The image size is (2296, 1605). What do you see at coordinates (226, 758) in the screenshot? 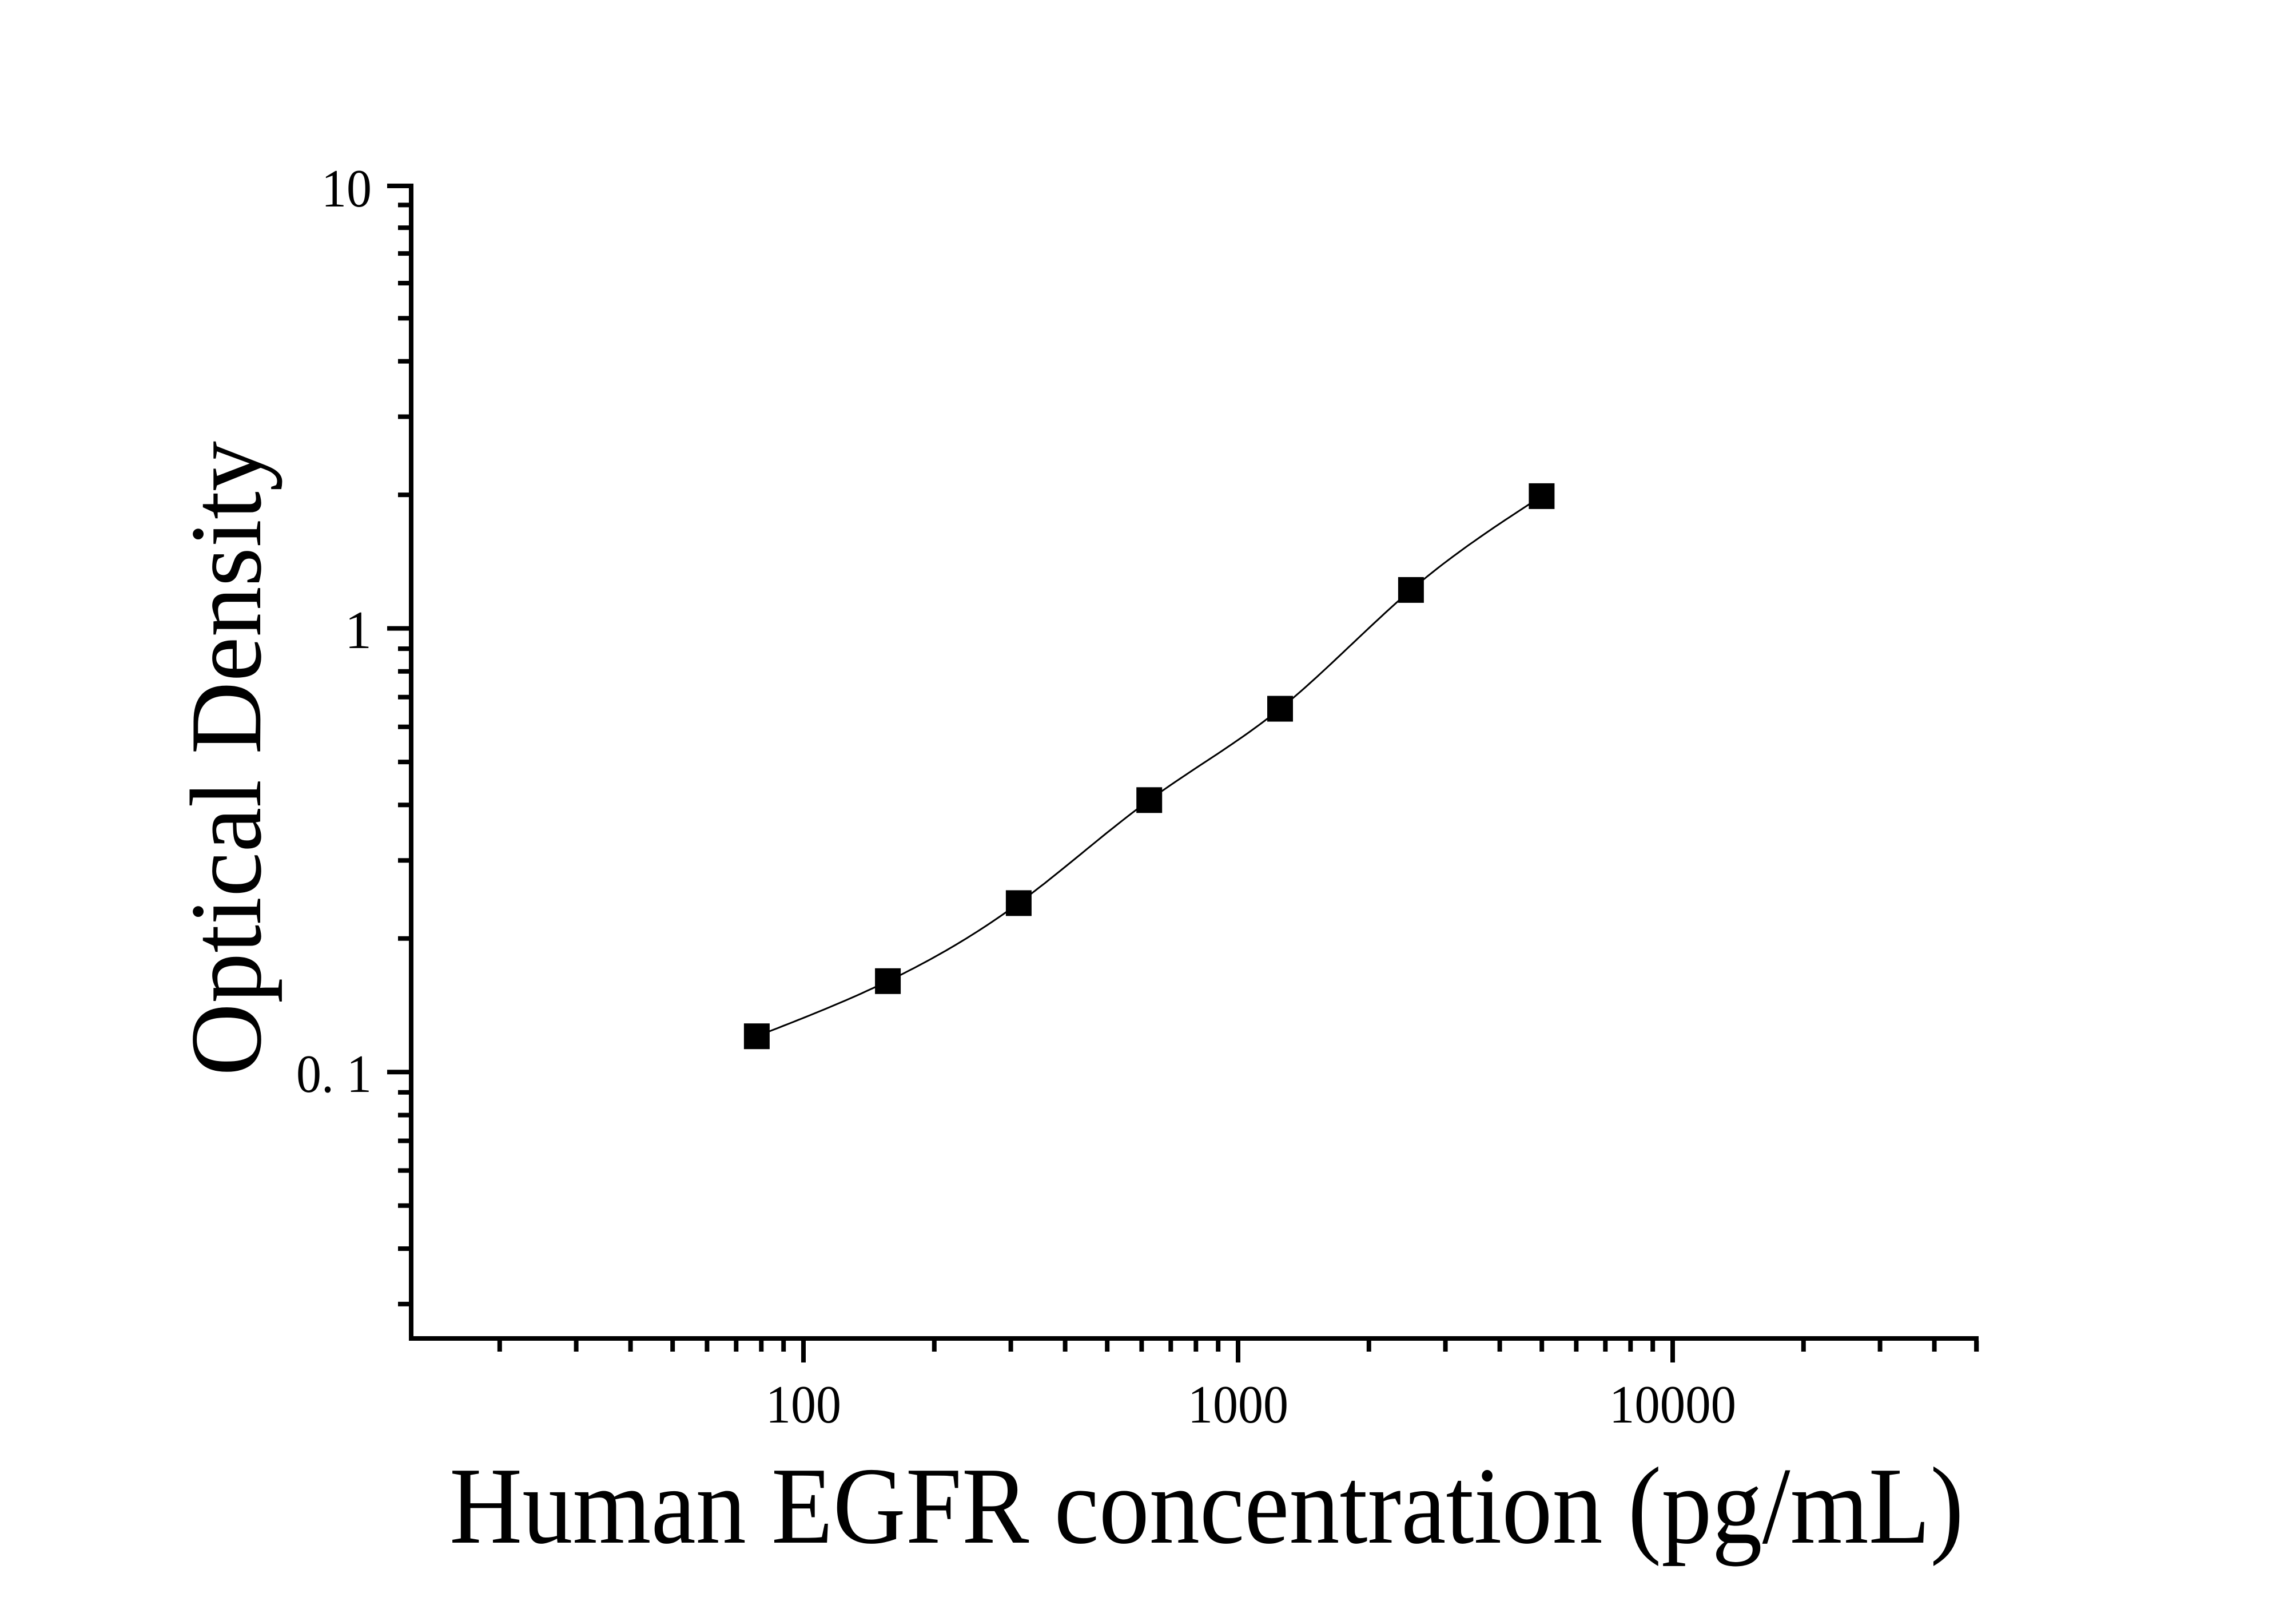
I see `svg-text: Optical Density` at bounding box center [226, 758].